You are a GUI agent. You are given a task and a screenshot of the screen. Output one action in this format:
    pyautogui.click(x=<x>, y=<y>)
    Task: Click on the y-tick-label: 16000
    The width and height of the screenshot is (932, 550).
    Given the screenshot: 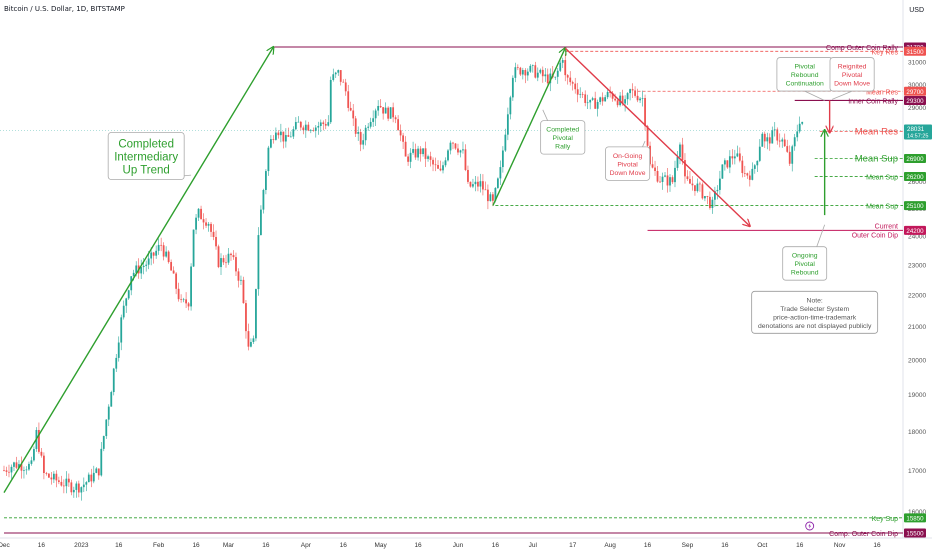 What is the action you would take?
    pyautogui.click(x=917, y=512)
    